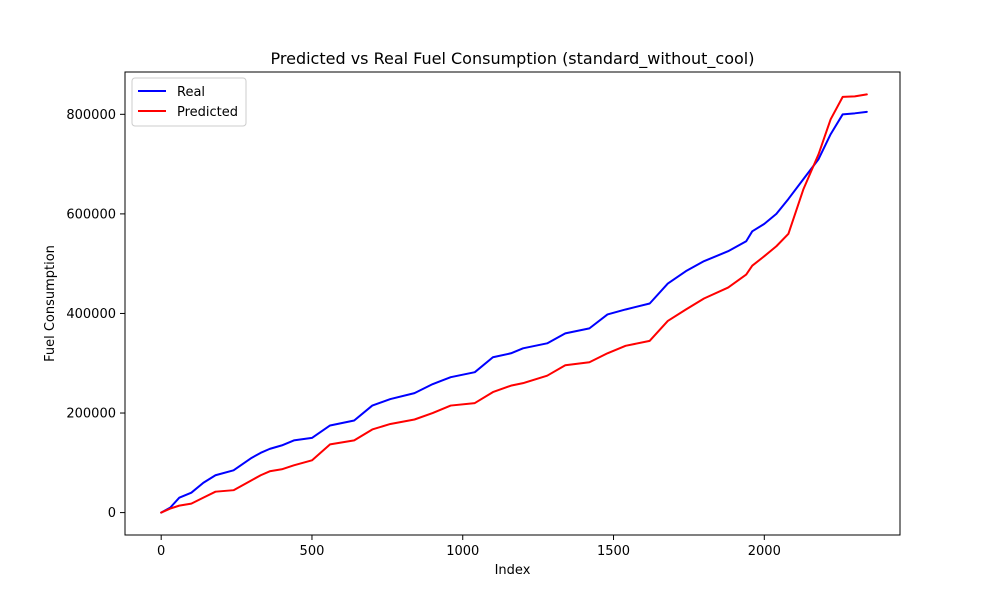  What do you see at coordinates (91, 115) in the screenshot?
I see `y-tick-label: 800000` at bounding box center [91, 115].